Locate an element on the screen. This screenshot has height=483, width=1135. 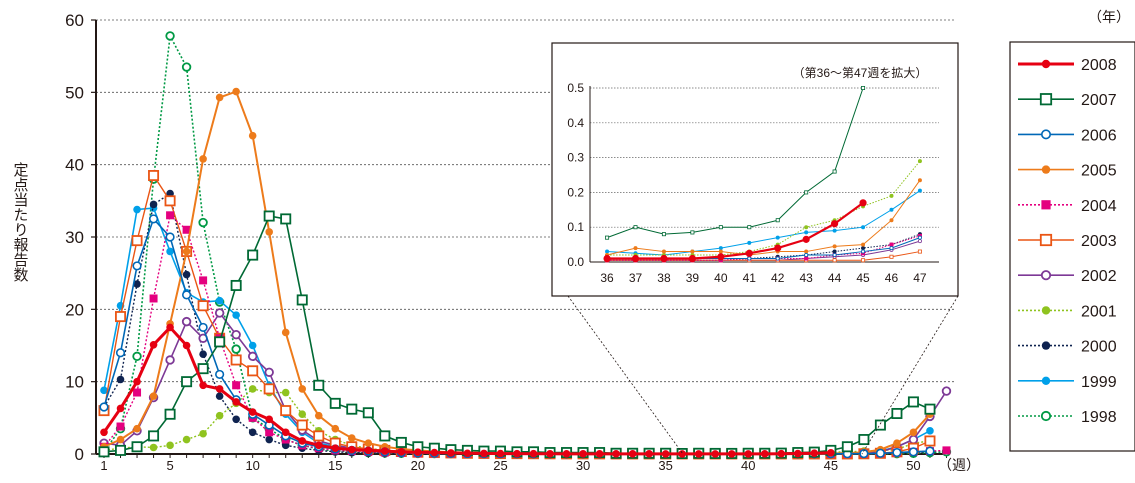
x-tick-label: 35 is located at coordinates (665, 465).